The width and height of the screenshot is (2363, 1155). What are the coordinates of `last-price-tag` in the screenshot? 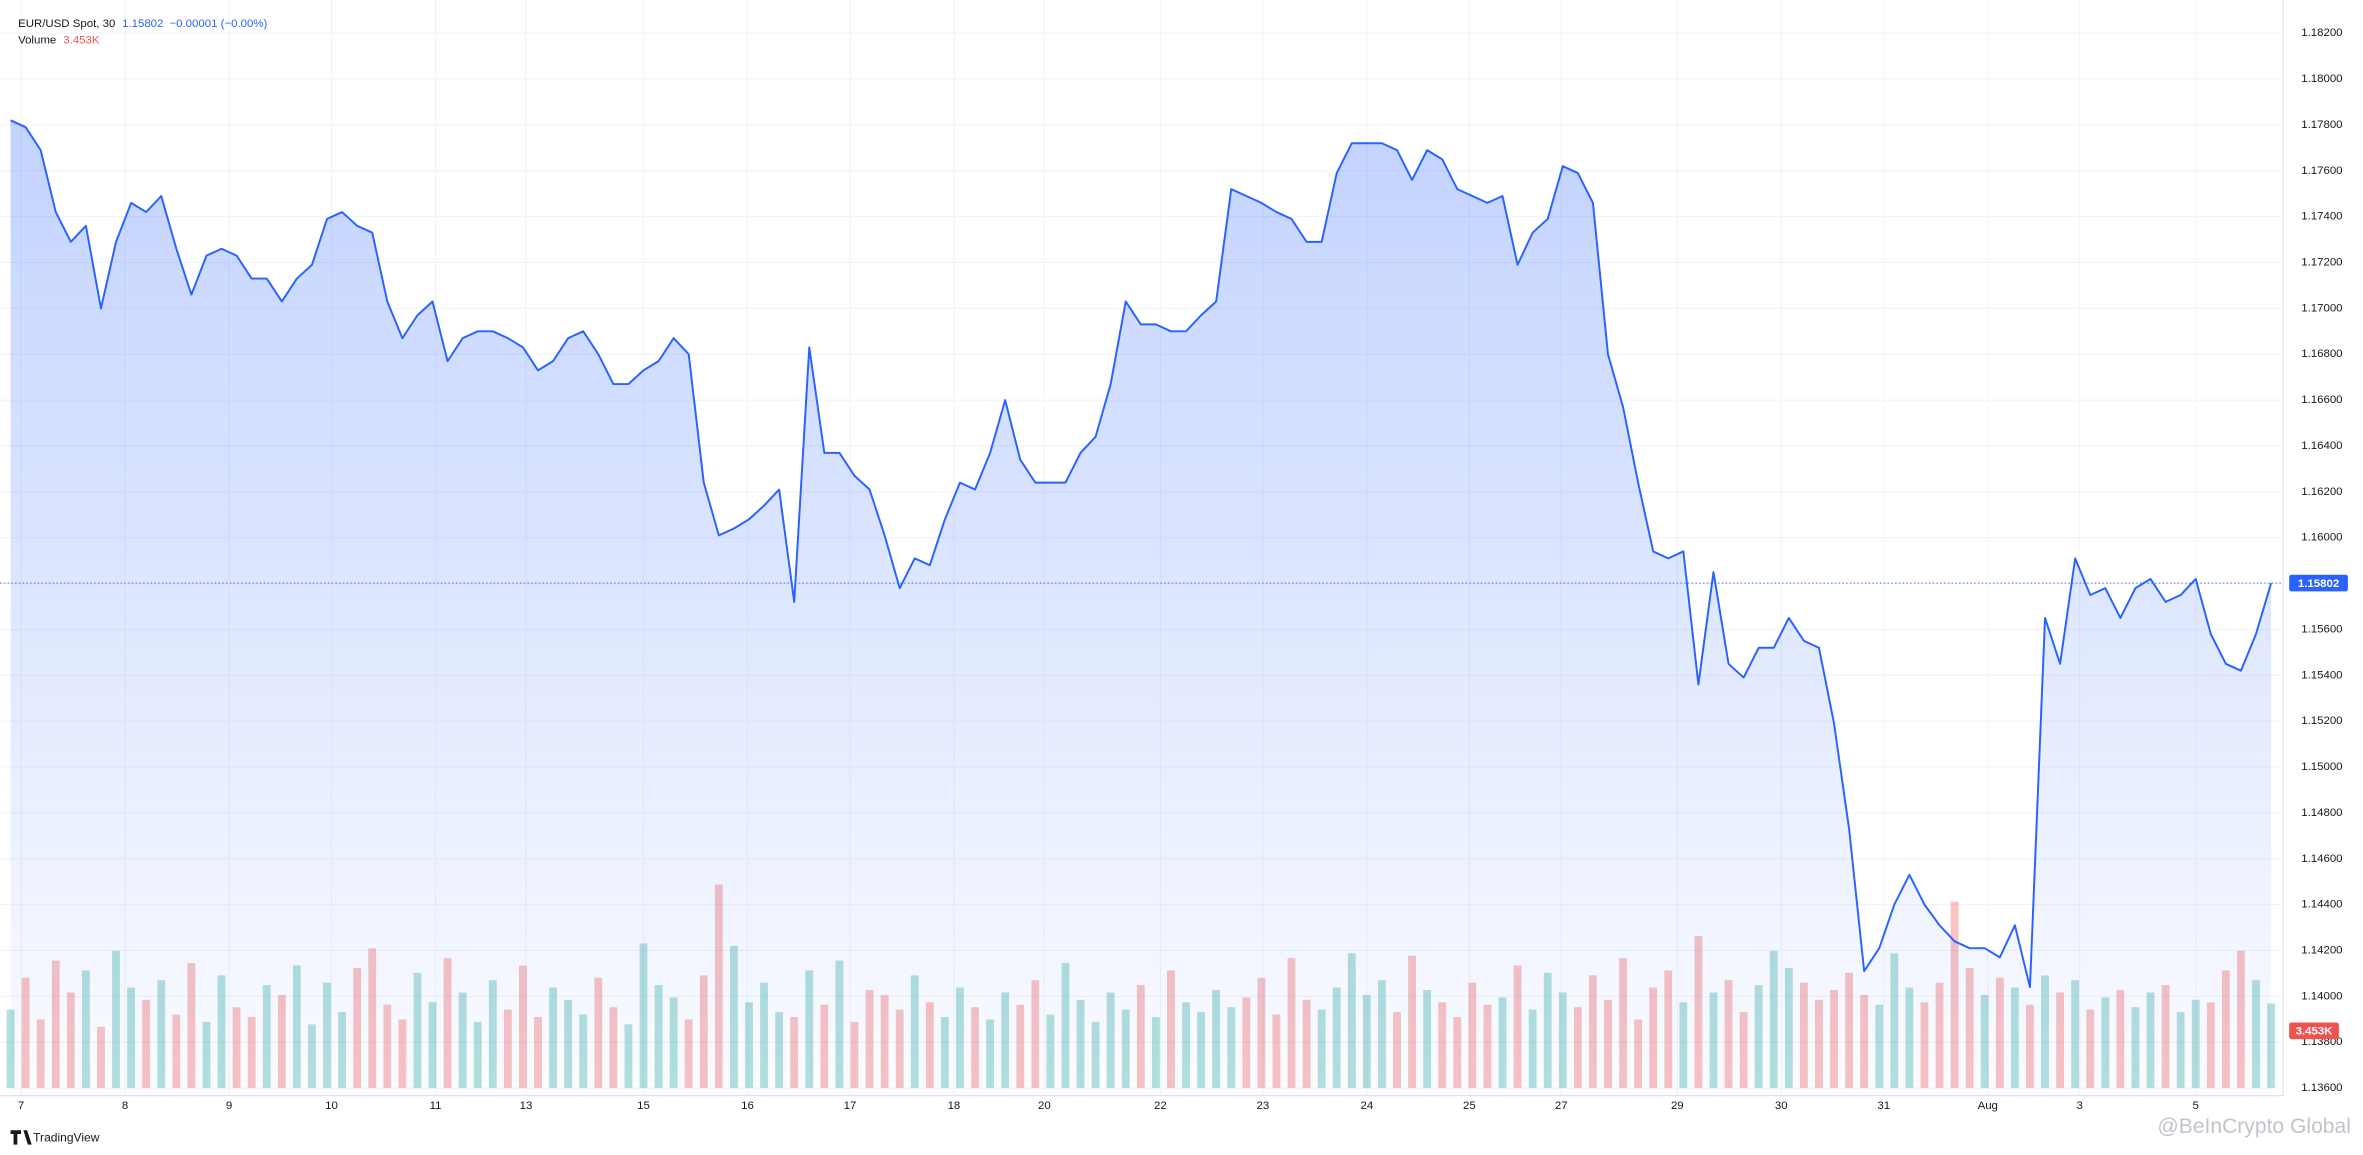 It's located at (2318, 583).